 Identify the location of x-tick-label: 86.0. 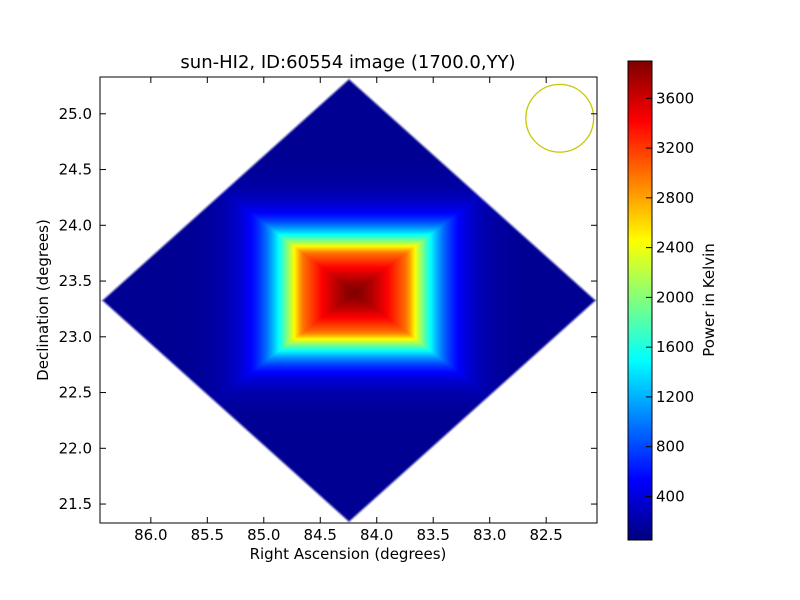
(150, 535).